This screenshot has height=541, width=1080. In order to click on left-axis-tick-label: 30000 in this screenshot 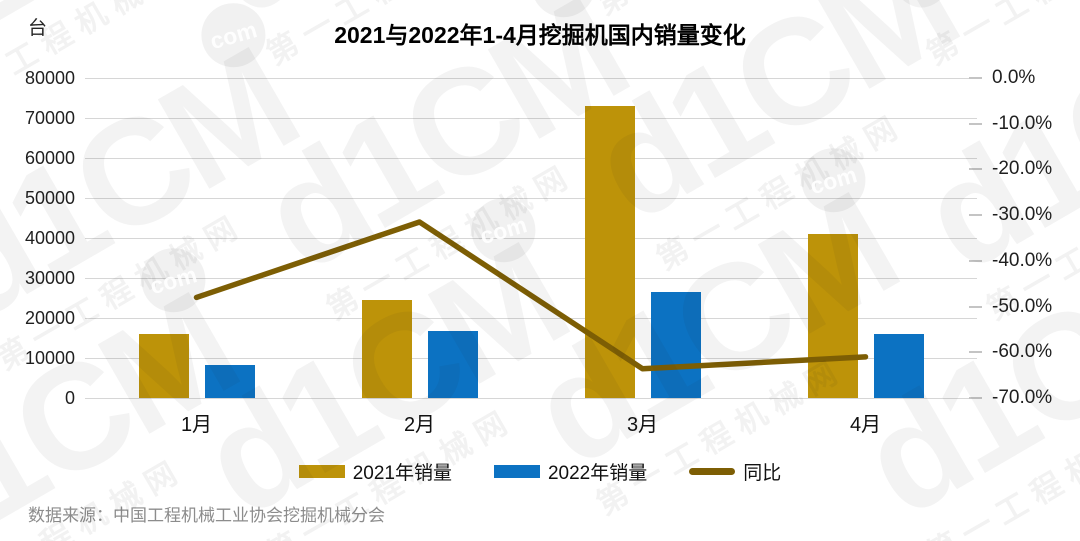, I will do `click(49, 278)`.